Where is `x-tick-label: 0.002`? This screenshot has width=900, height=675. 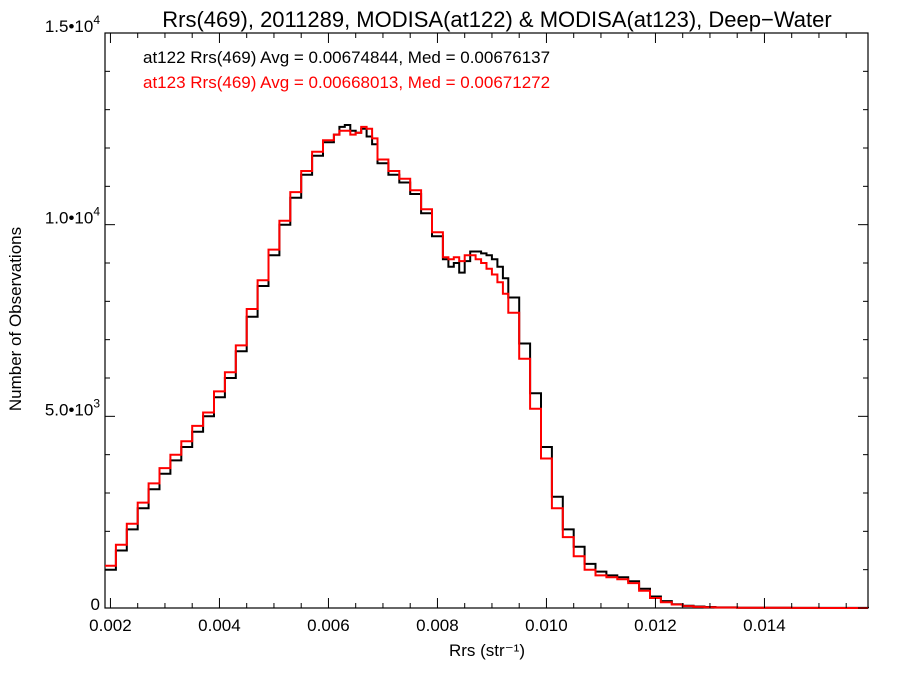
x-tick-label: 0.002 is located at coordinates (110, 625).